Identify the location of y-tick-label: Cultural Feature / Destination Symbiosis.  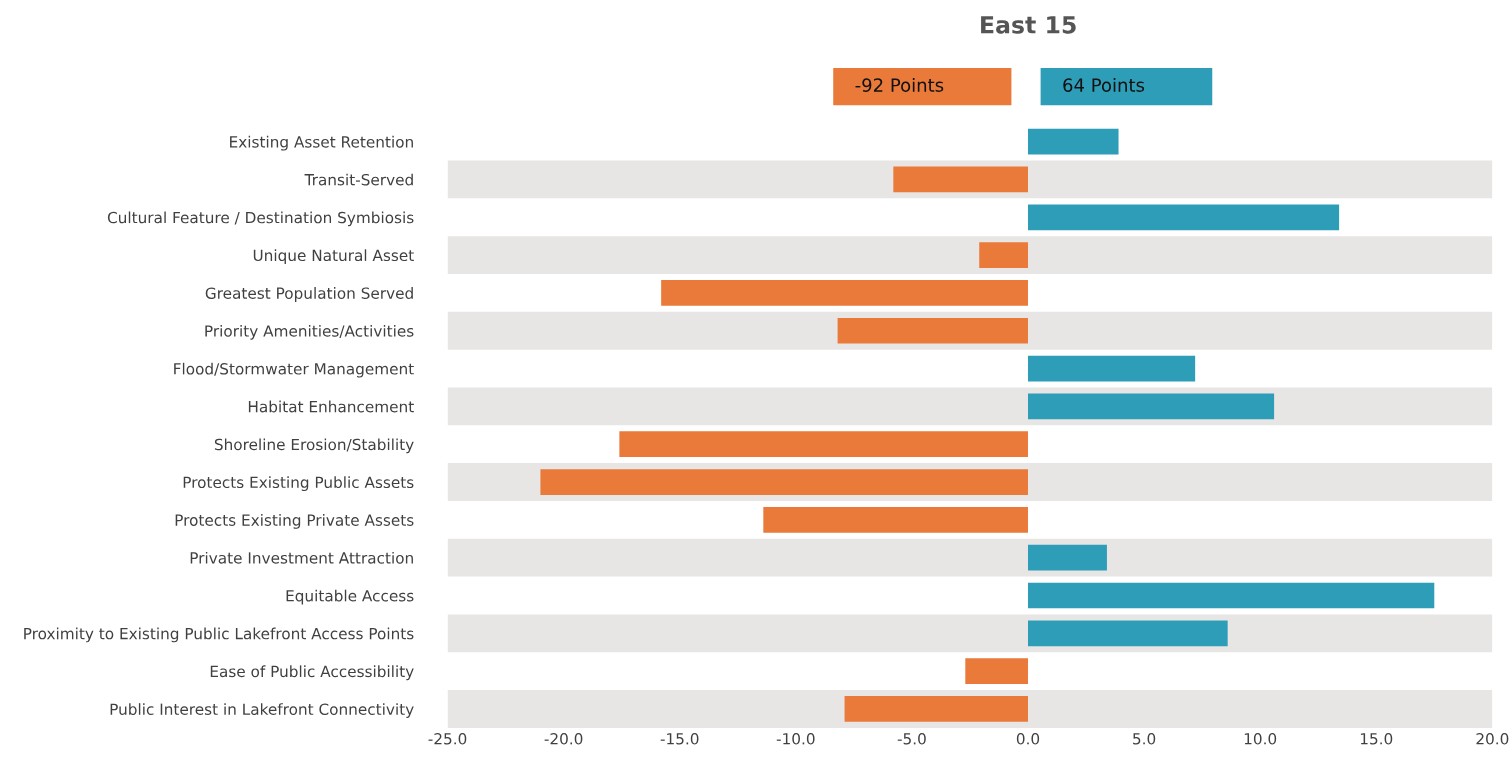
(260, 219).